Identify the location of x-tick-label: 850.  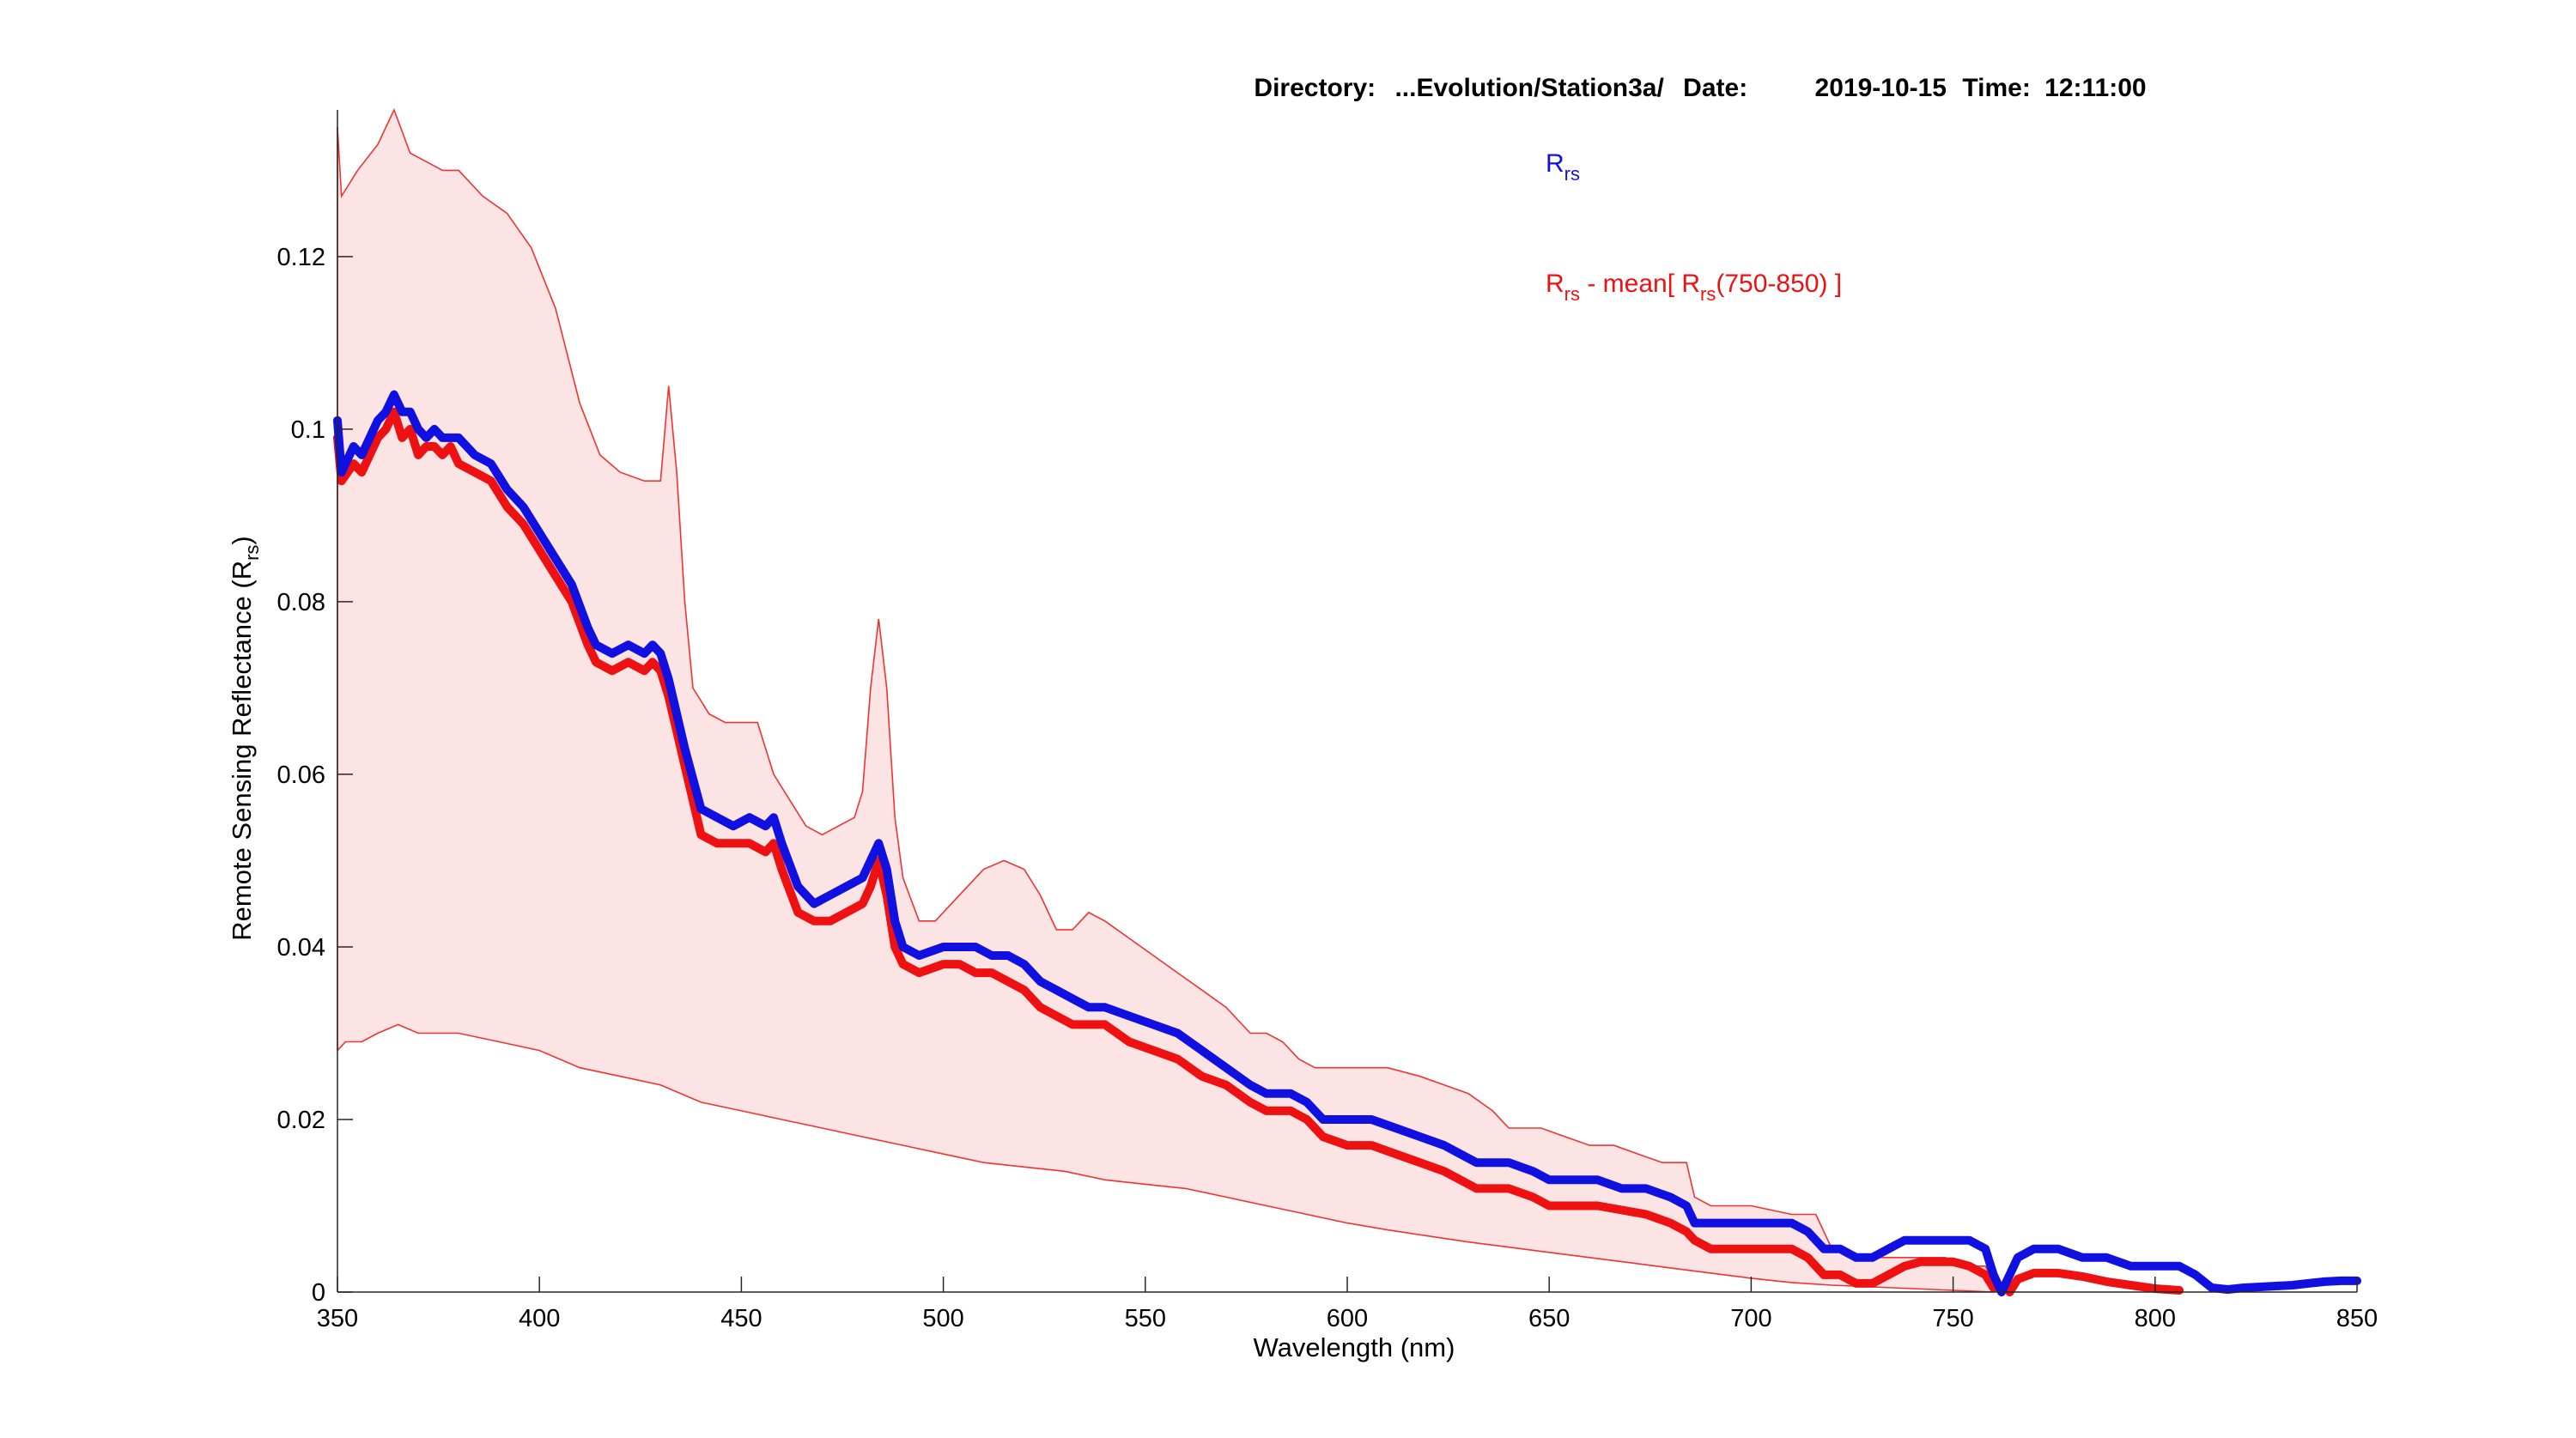
(2357, 1318).